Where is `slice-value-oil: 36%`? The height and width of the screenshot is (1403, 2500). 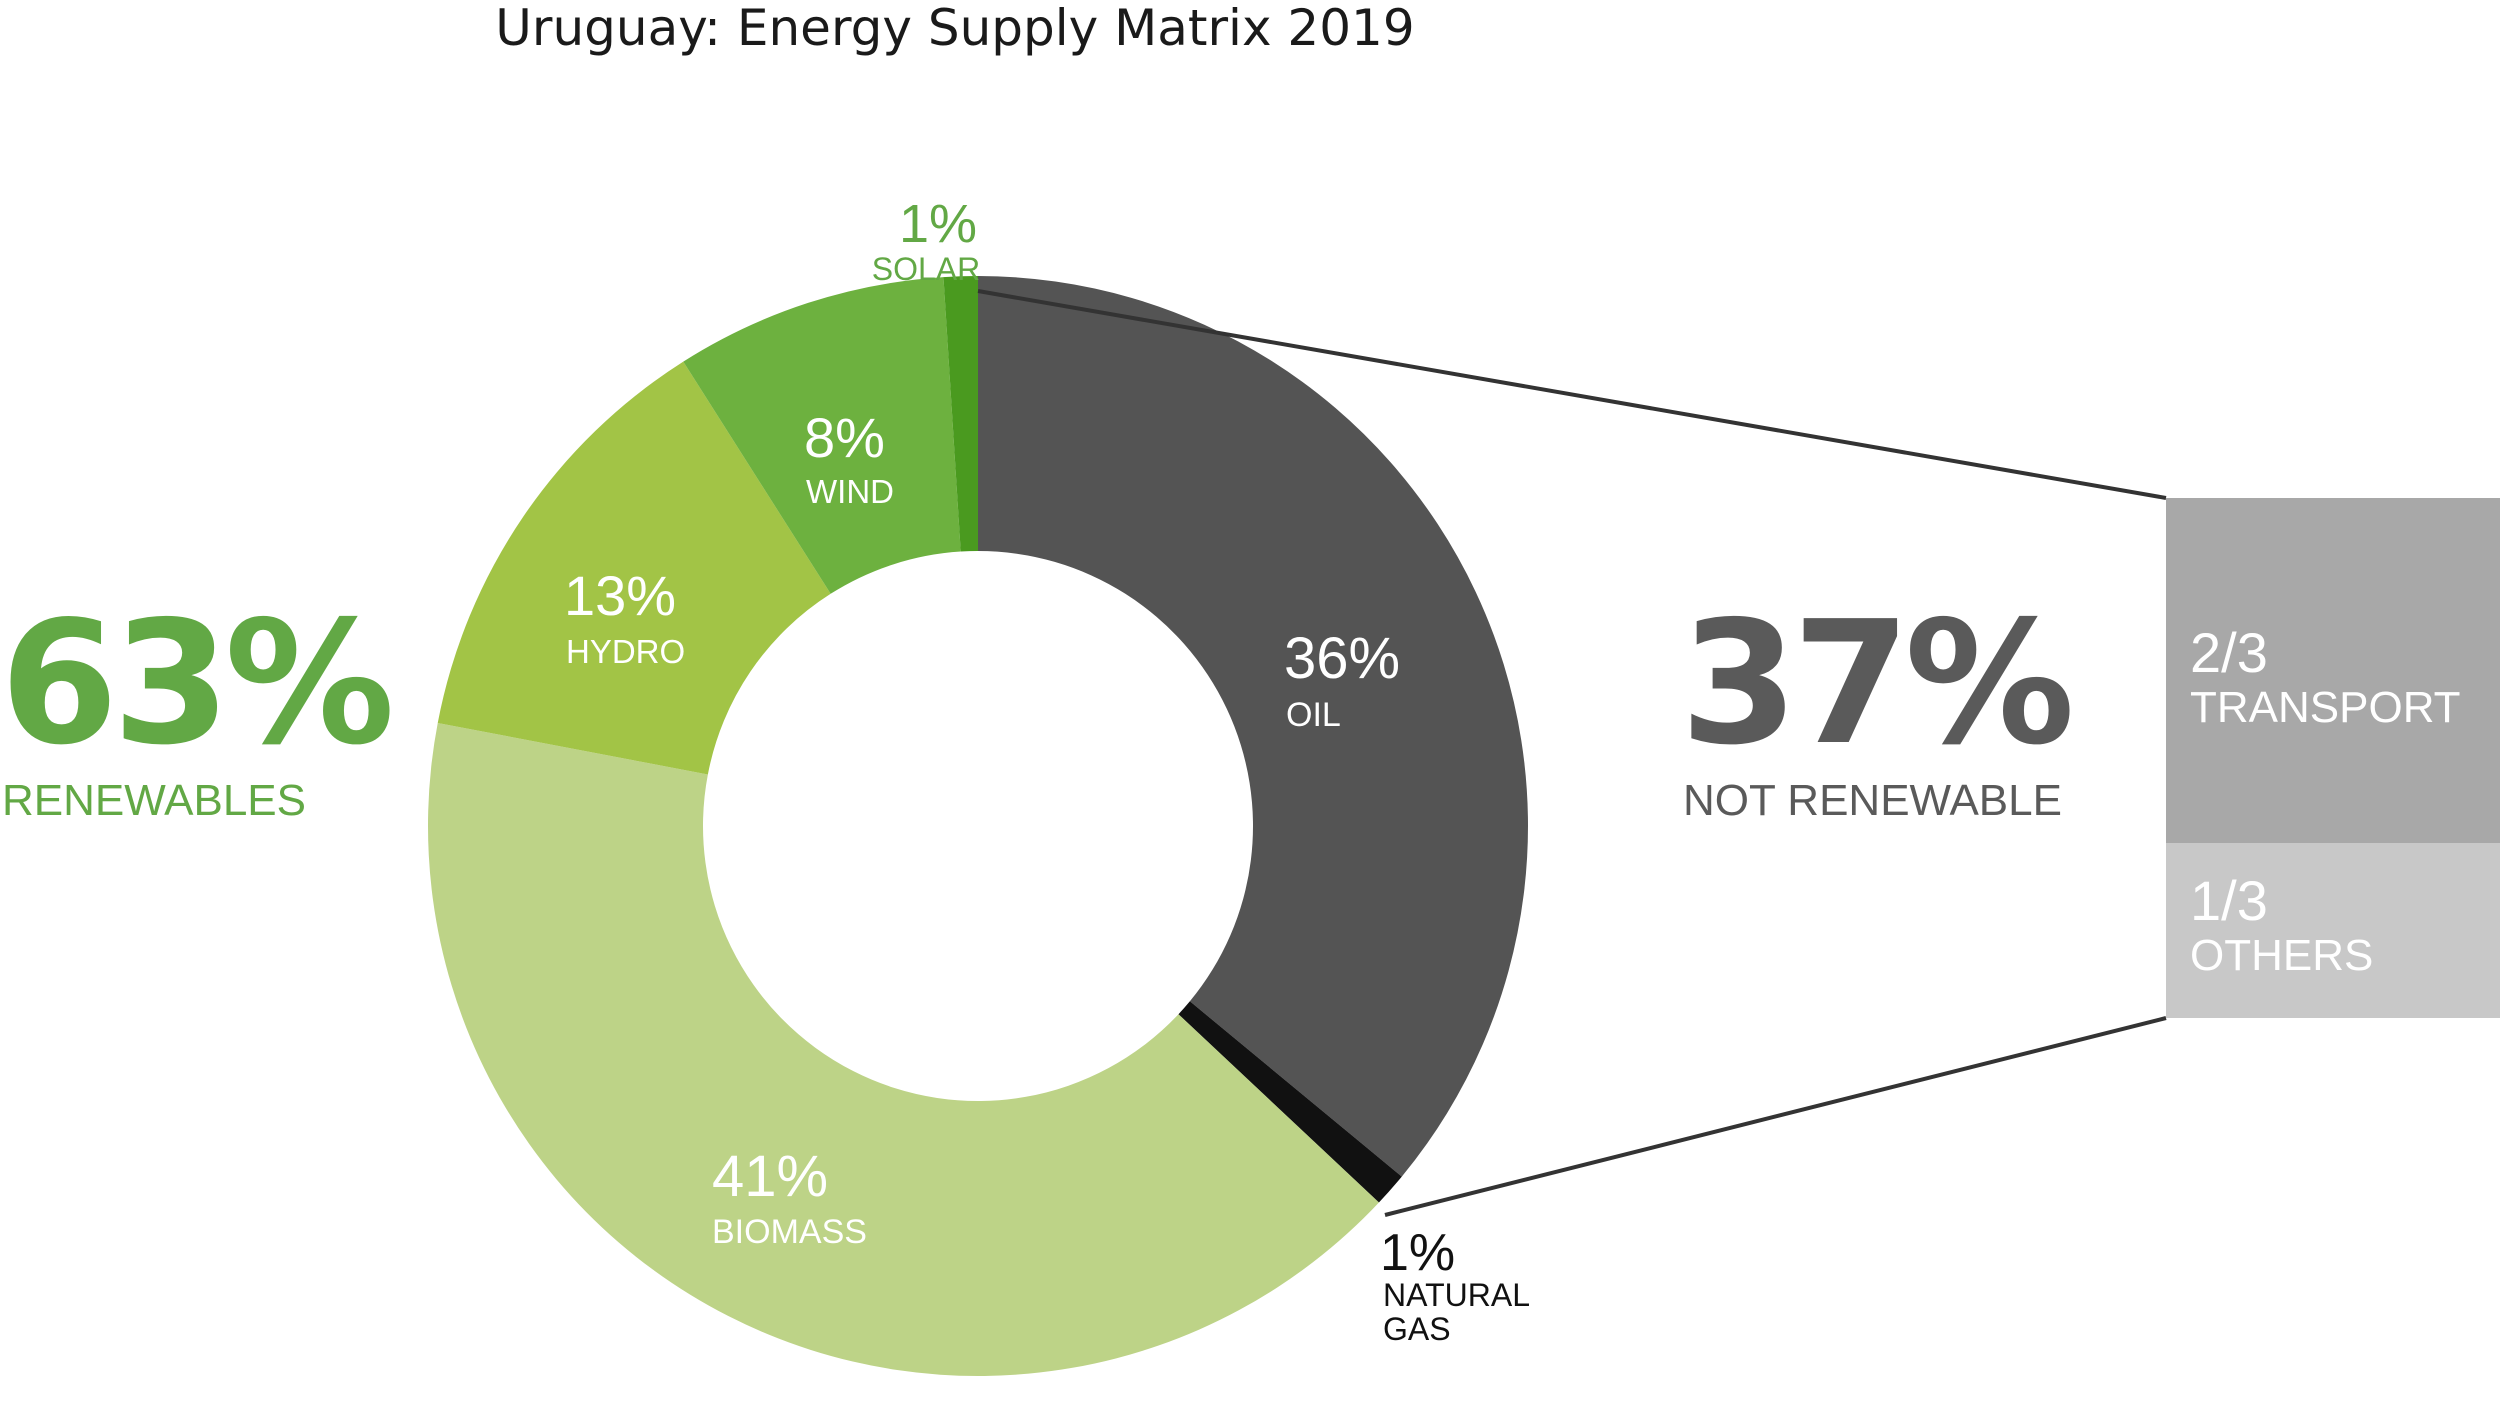
slice-value-oil: 36% is located at coordinates (1342, 658).